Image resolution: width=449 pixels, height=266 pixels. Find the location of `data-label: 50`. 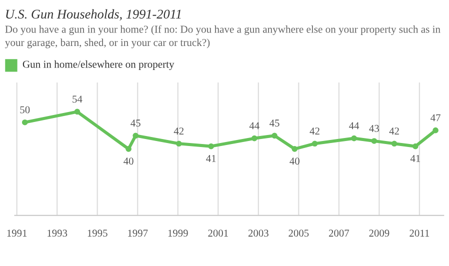

data-label: 50 is located at coordinates (25, 110).